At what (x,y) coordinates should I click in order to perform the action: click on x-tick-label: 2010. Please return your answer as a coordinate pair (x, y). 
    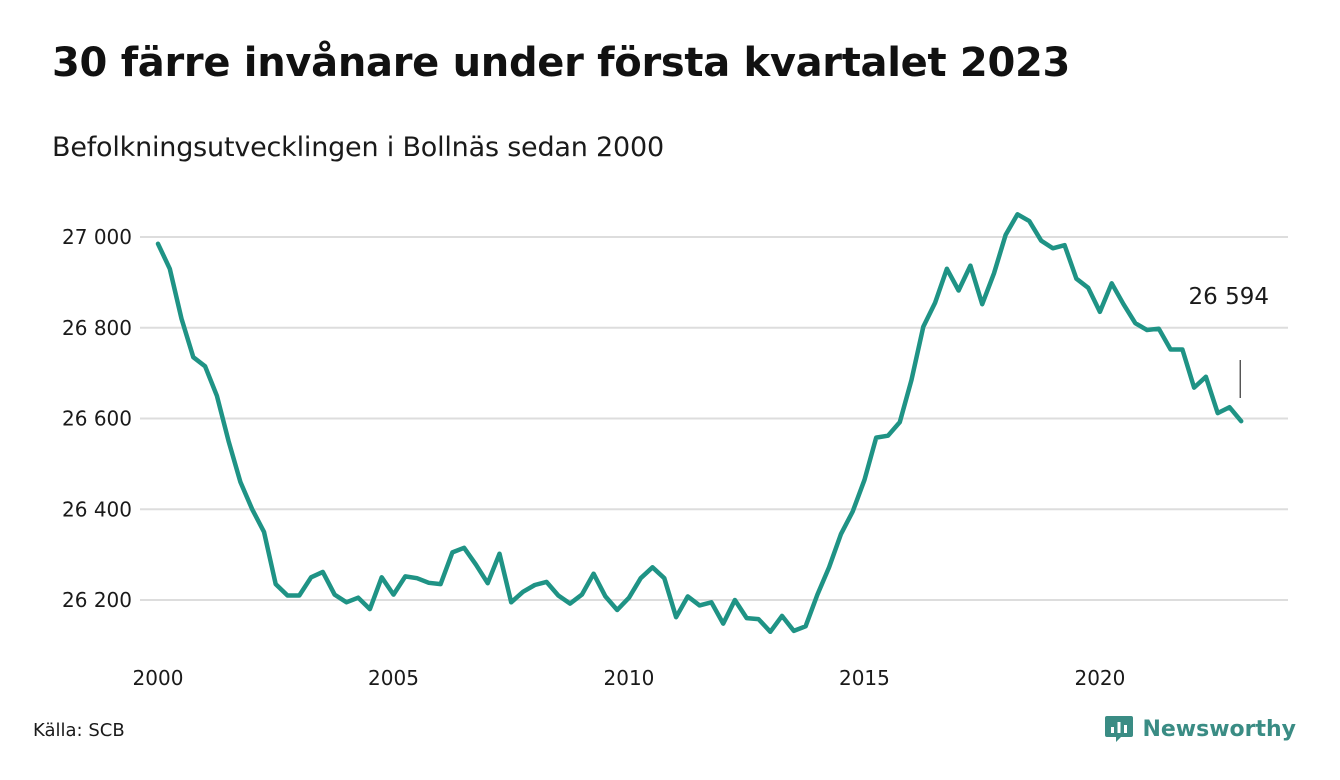
    Looking at the image, I should click on (629, 678).